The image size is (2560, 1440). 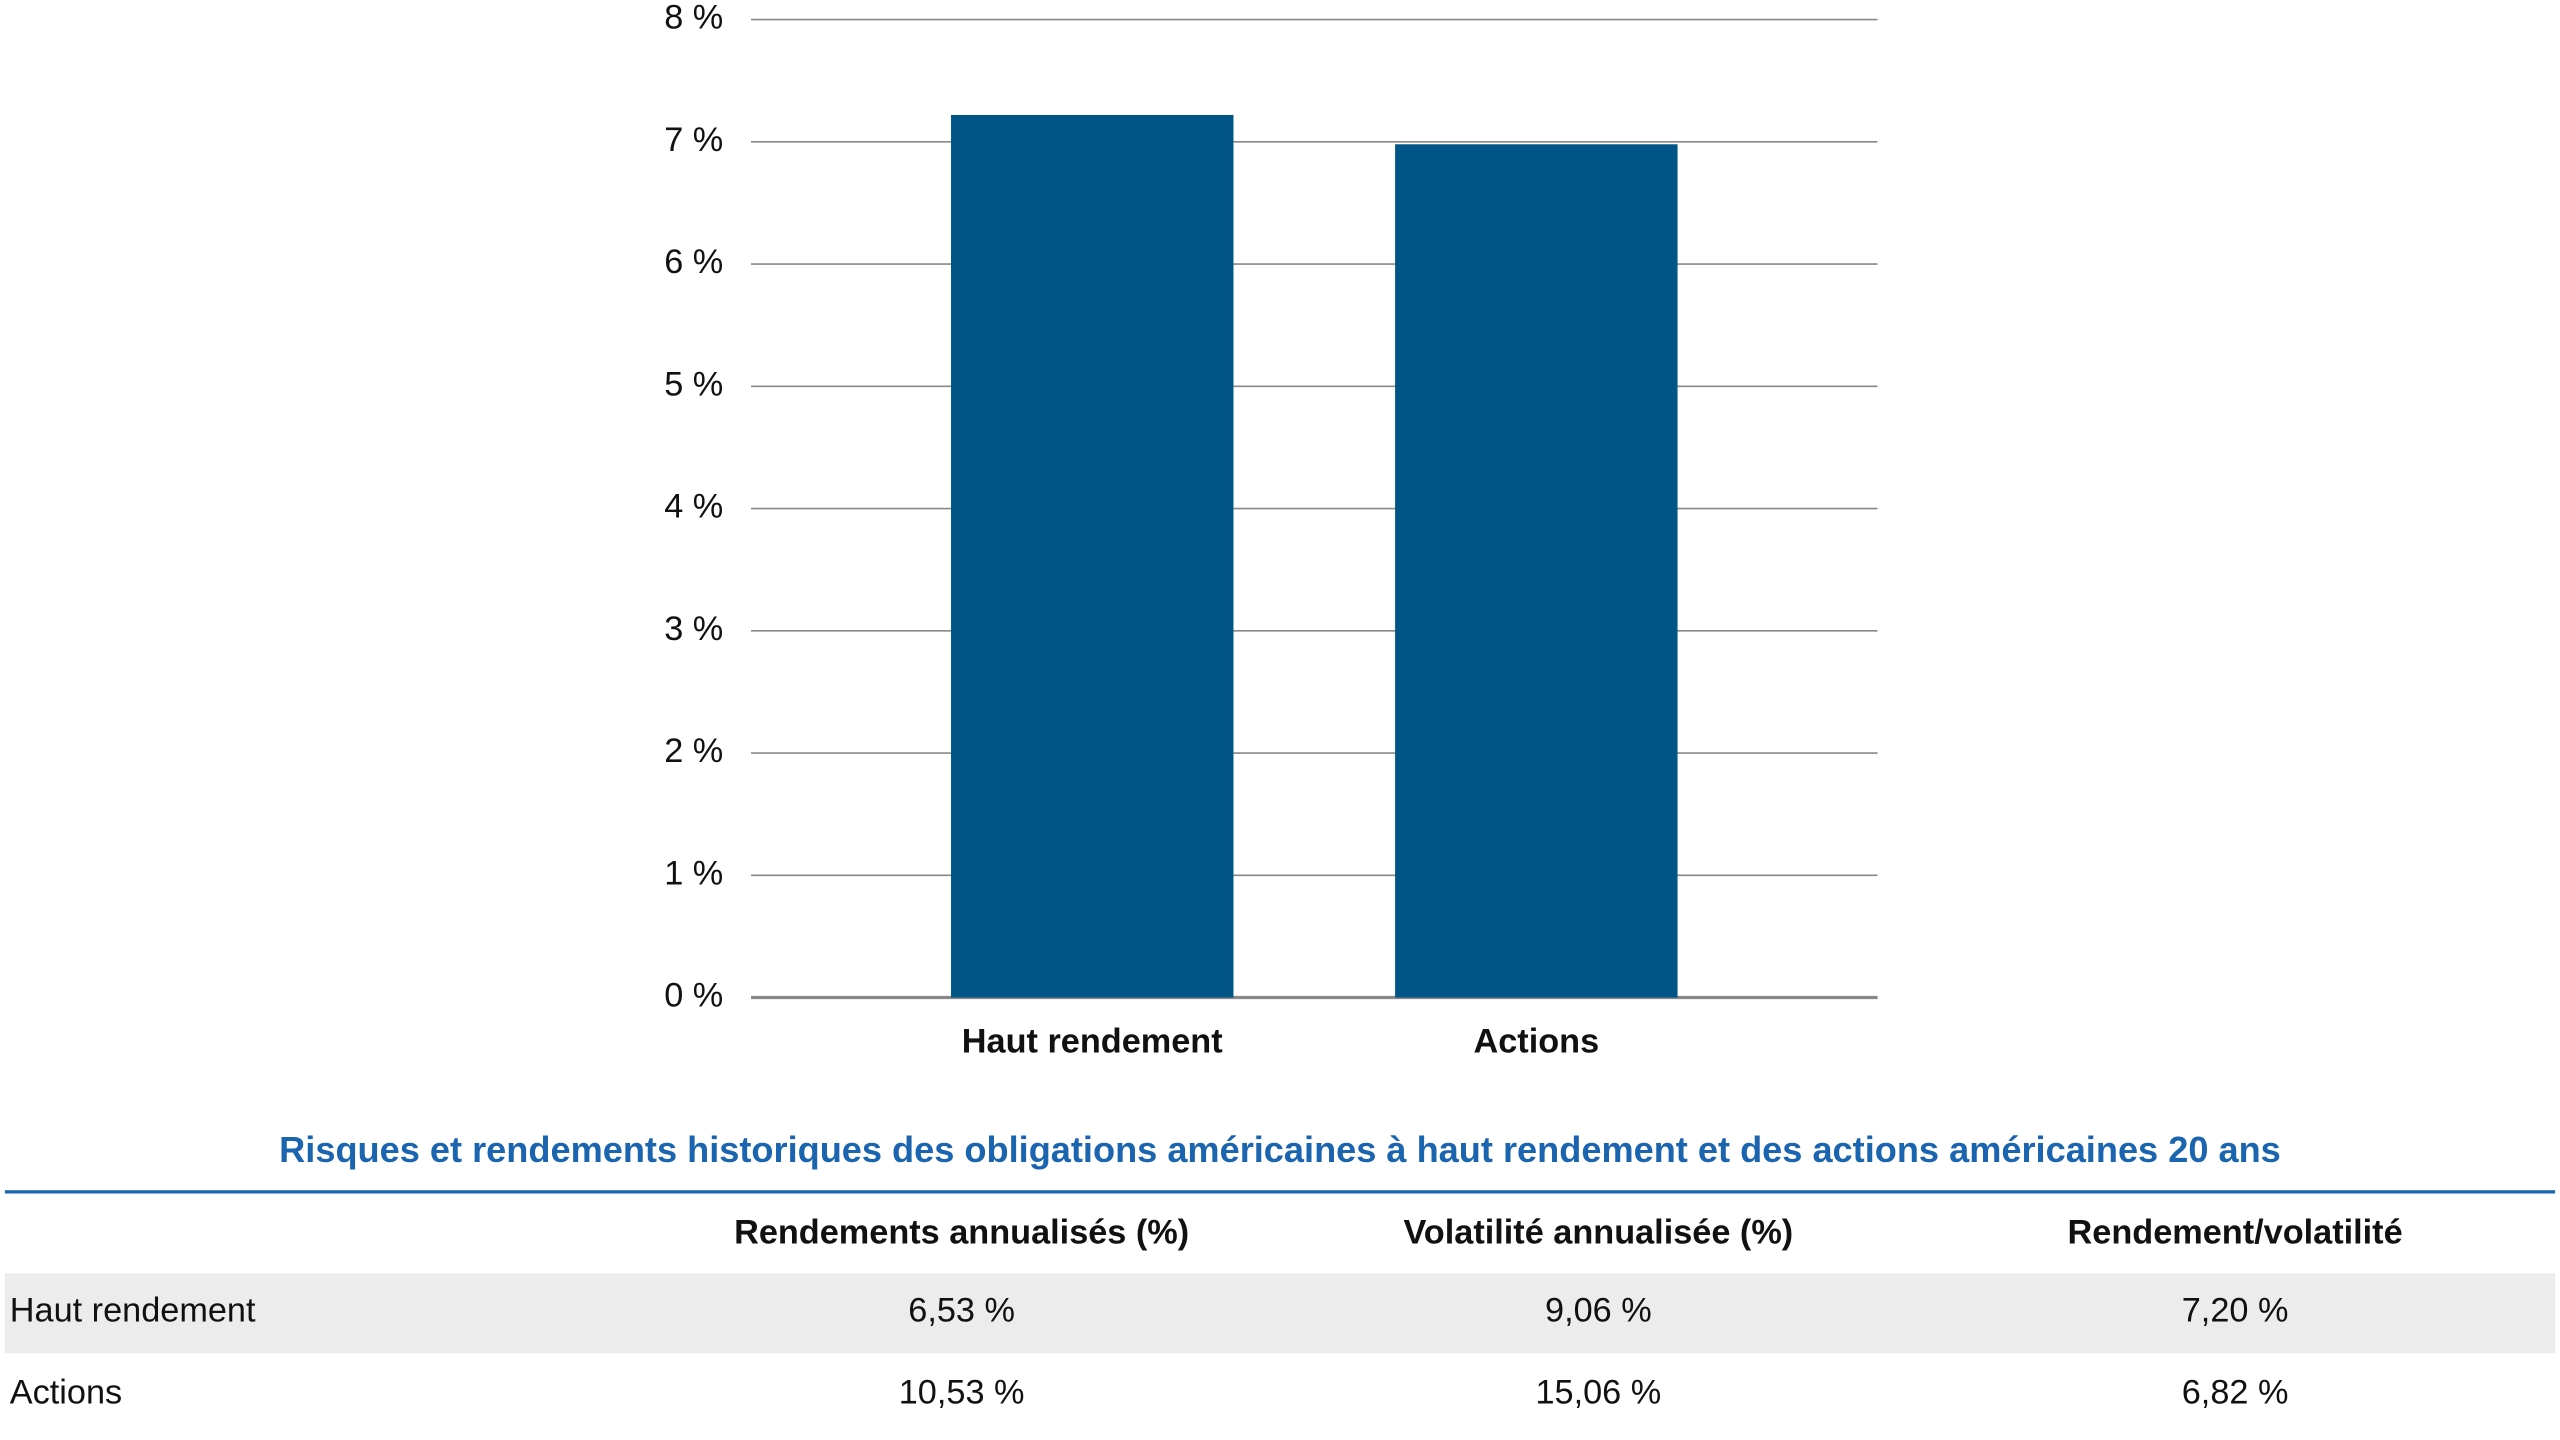 I want to click on row-label: Haut rendement, so click(x=133, y=1311).